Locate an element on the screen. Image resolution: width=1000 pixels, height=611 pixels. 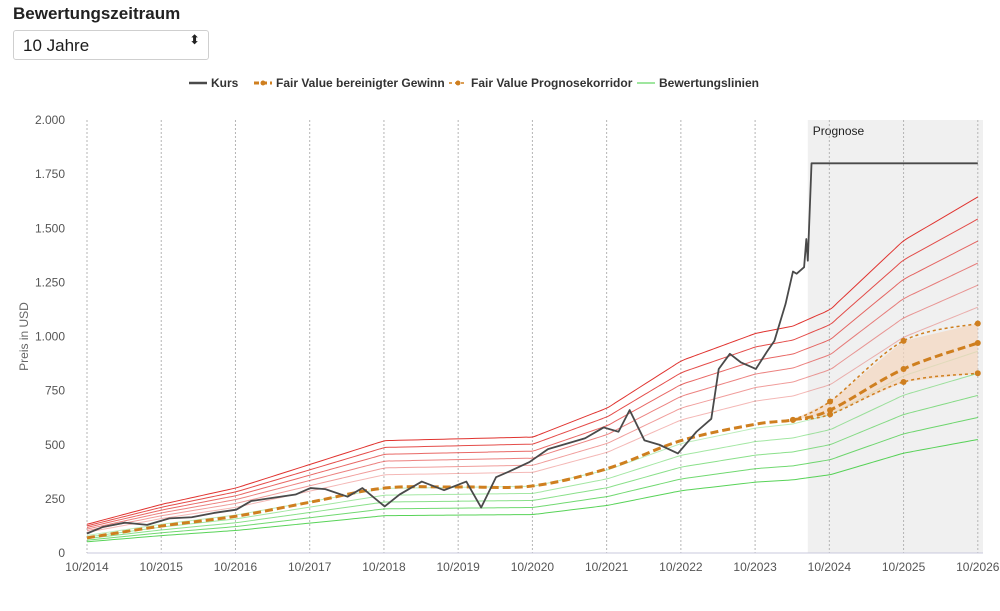
x-tick-label: 10/2018 is located at coordinates (384, 567).